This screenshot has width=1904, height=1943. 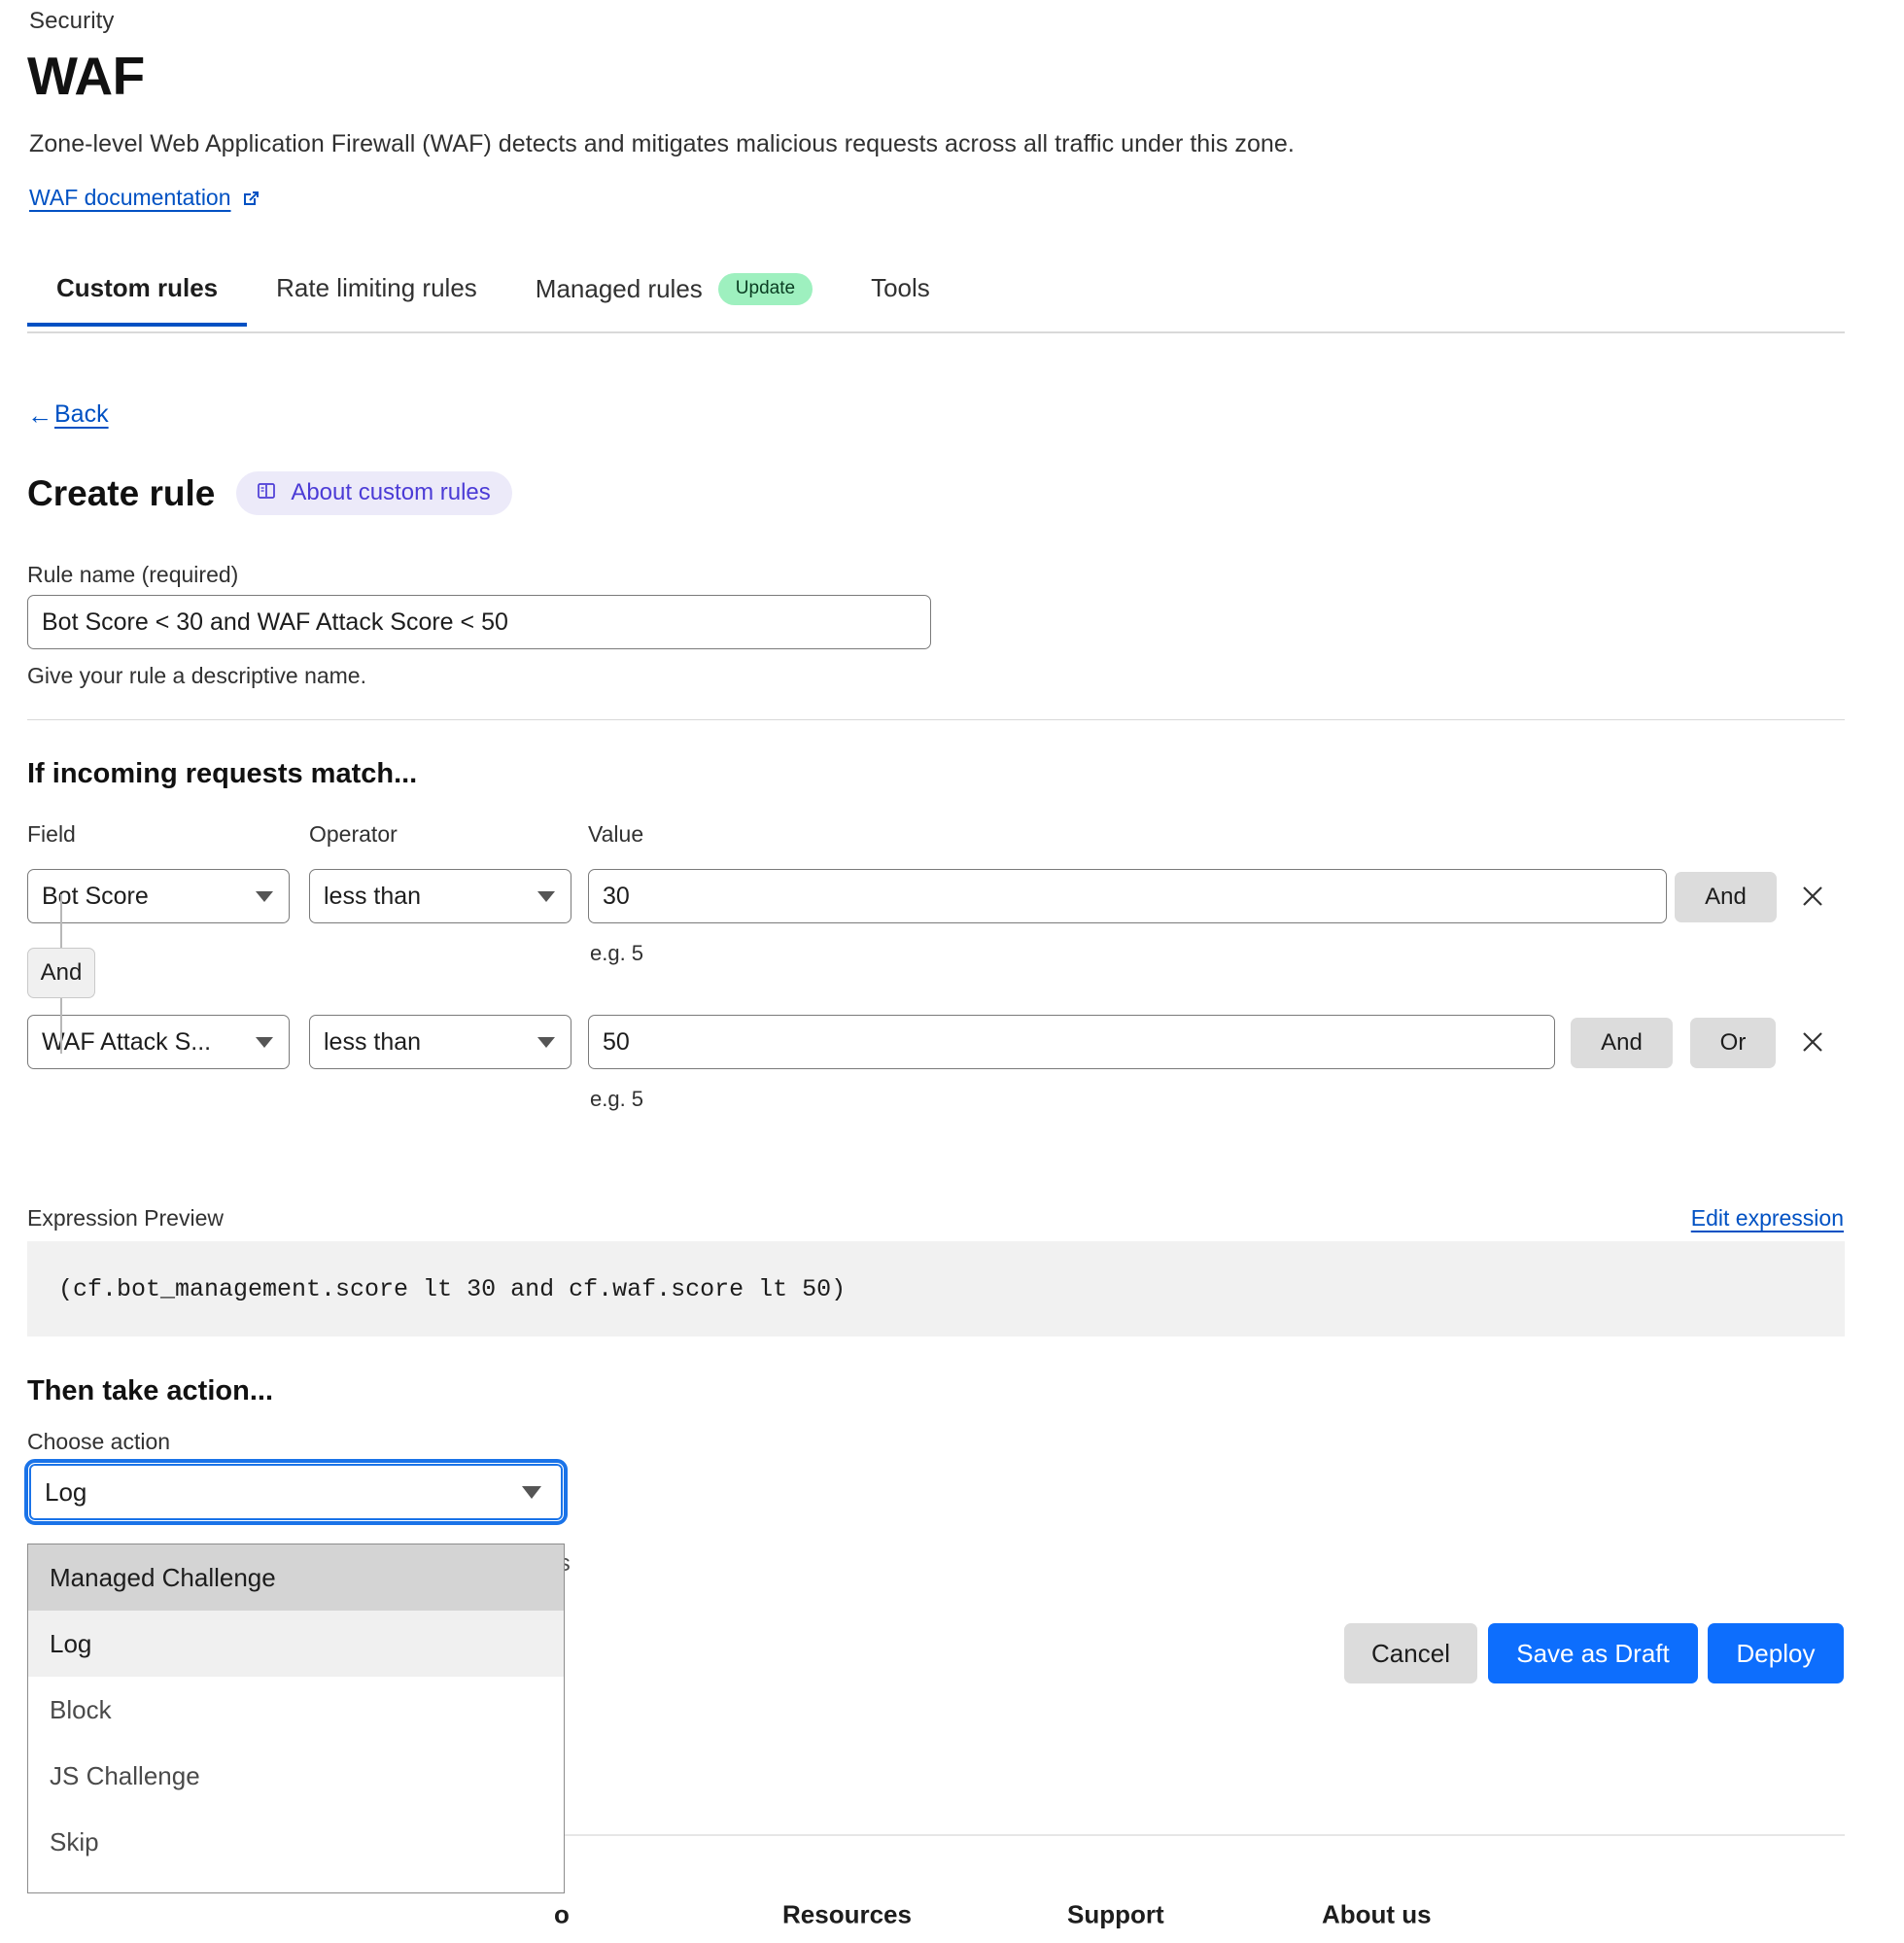 What do you see at coordinates (130, 197) in the screenshot?
I see `waf-documentation-label: WAF documentation` at bounding box center [130, 197].